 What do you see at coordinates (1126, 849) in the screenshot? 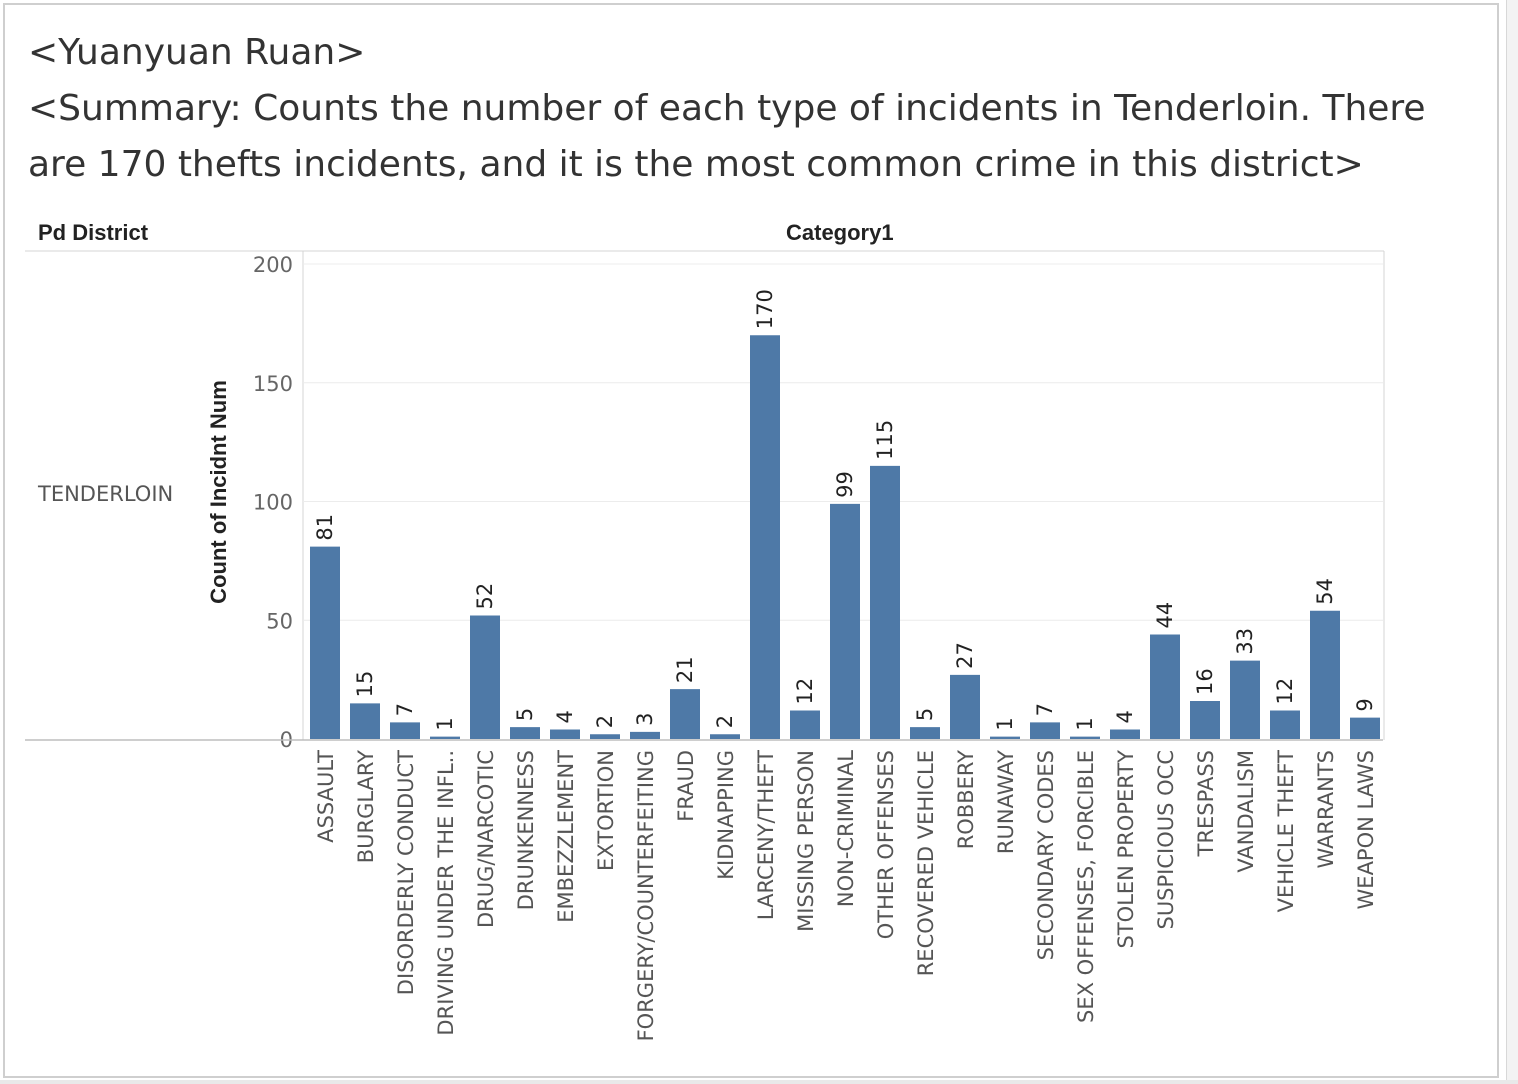
I see `x-tick-label: STOLEN PROPERTY` at bounding box center [1126, 849].